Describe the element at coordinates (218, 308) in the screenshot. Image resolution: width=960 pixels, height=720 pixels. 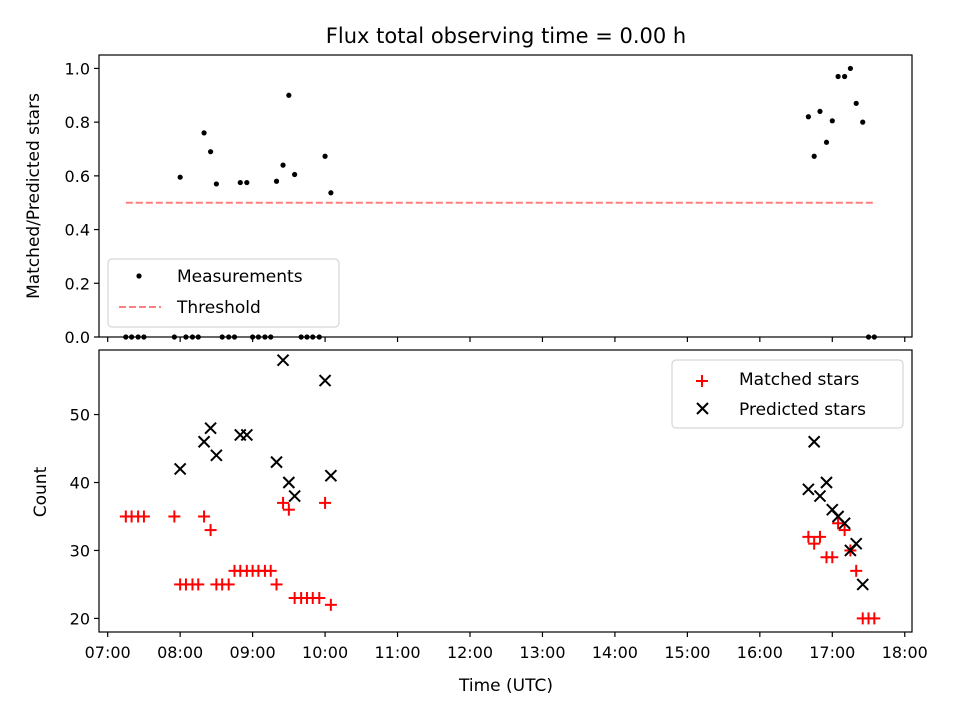
I see `legend-threshold-label: Threshold` at that location.